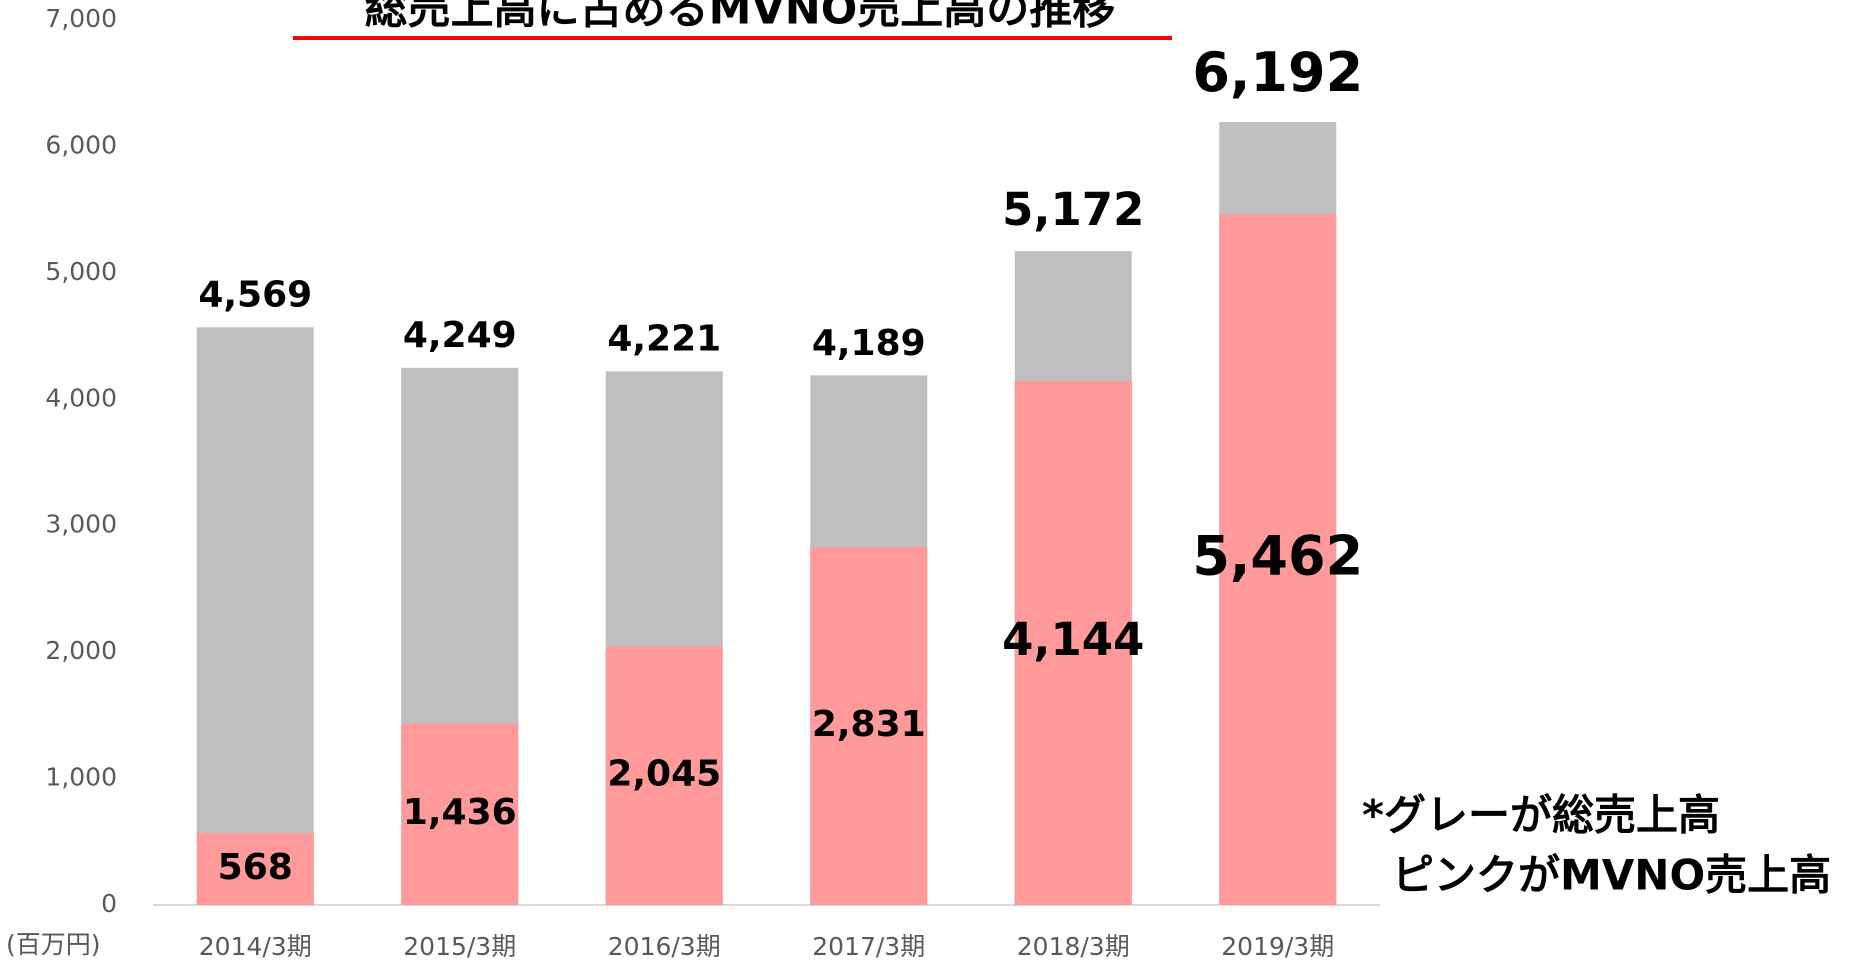 This screenshot has height=960, width=1855. I want to click on data-label: 4,189, so click(869, 343).